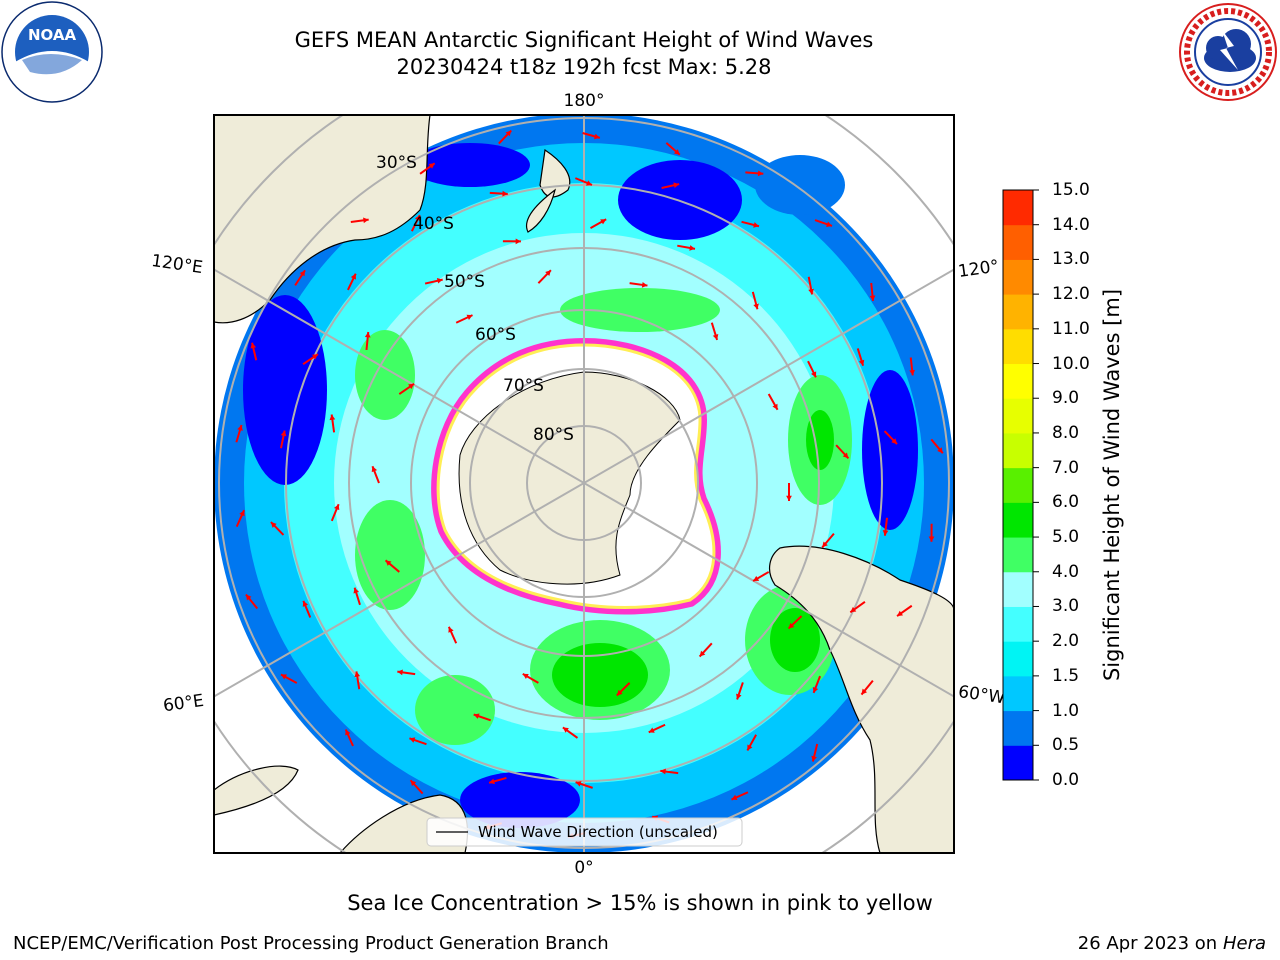 The image size is (1280, 960). I want to click on colorbar-tick-label: 8.0, so click(1066, 432).